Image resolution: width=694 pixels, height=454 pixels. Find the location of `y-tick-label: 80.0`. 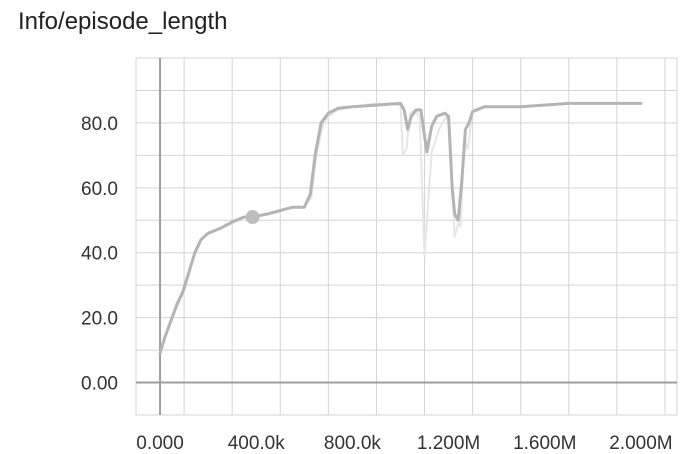

y-tick-label: 80.0 is located at coordinates (99, 124).